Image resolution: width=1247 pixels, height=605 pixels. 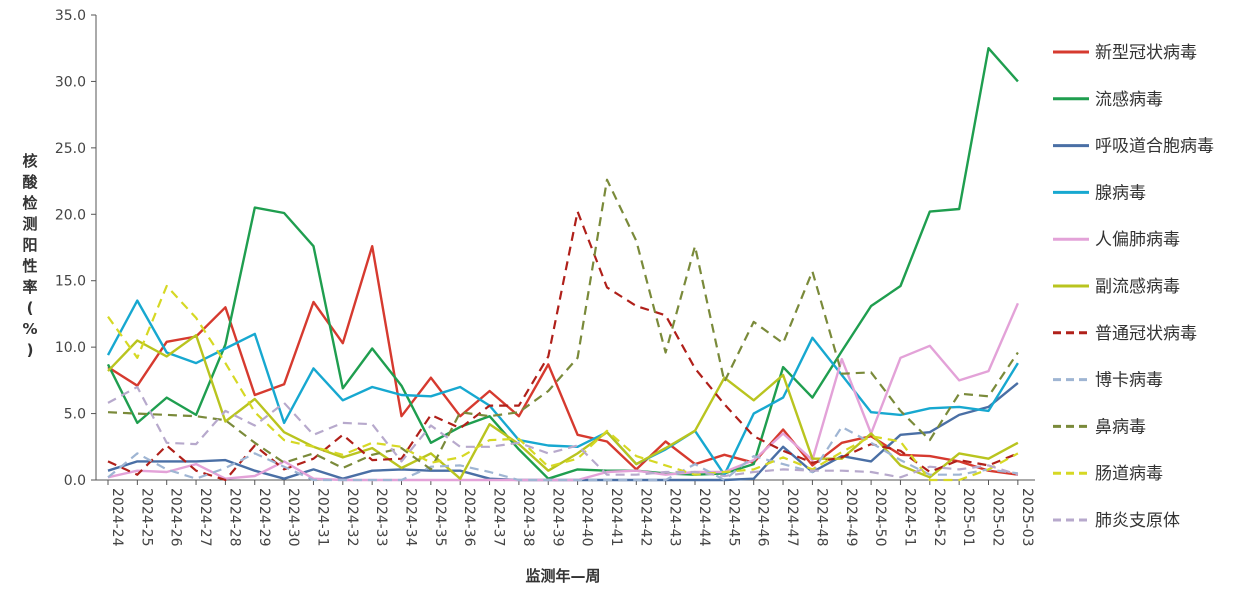 What do you see at coordinates (763, 517) in the screenshot?
I see `x-tick-label: 2024-46` at bounding box center [763, 517].